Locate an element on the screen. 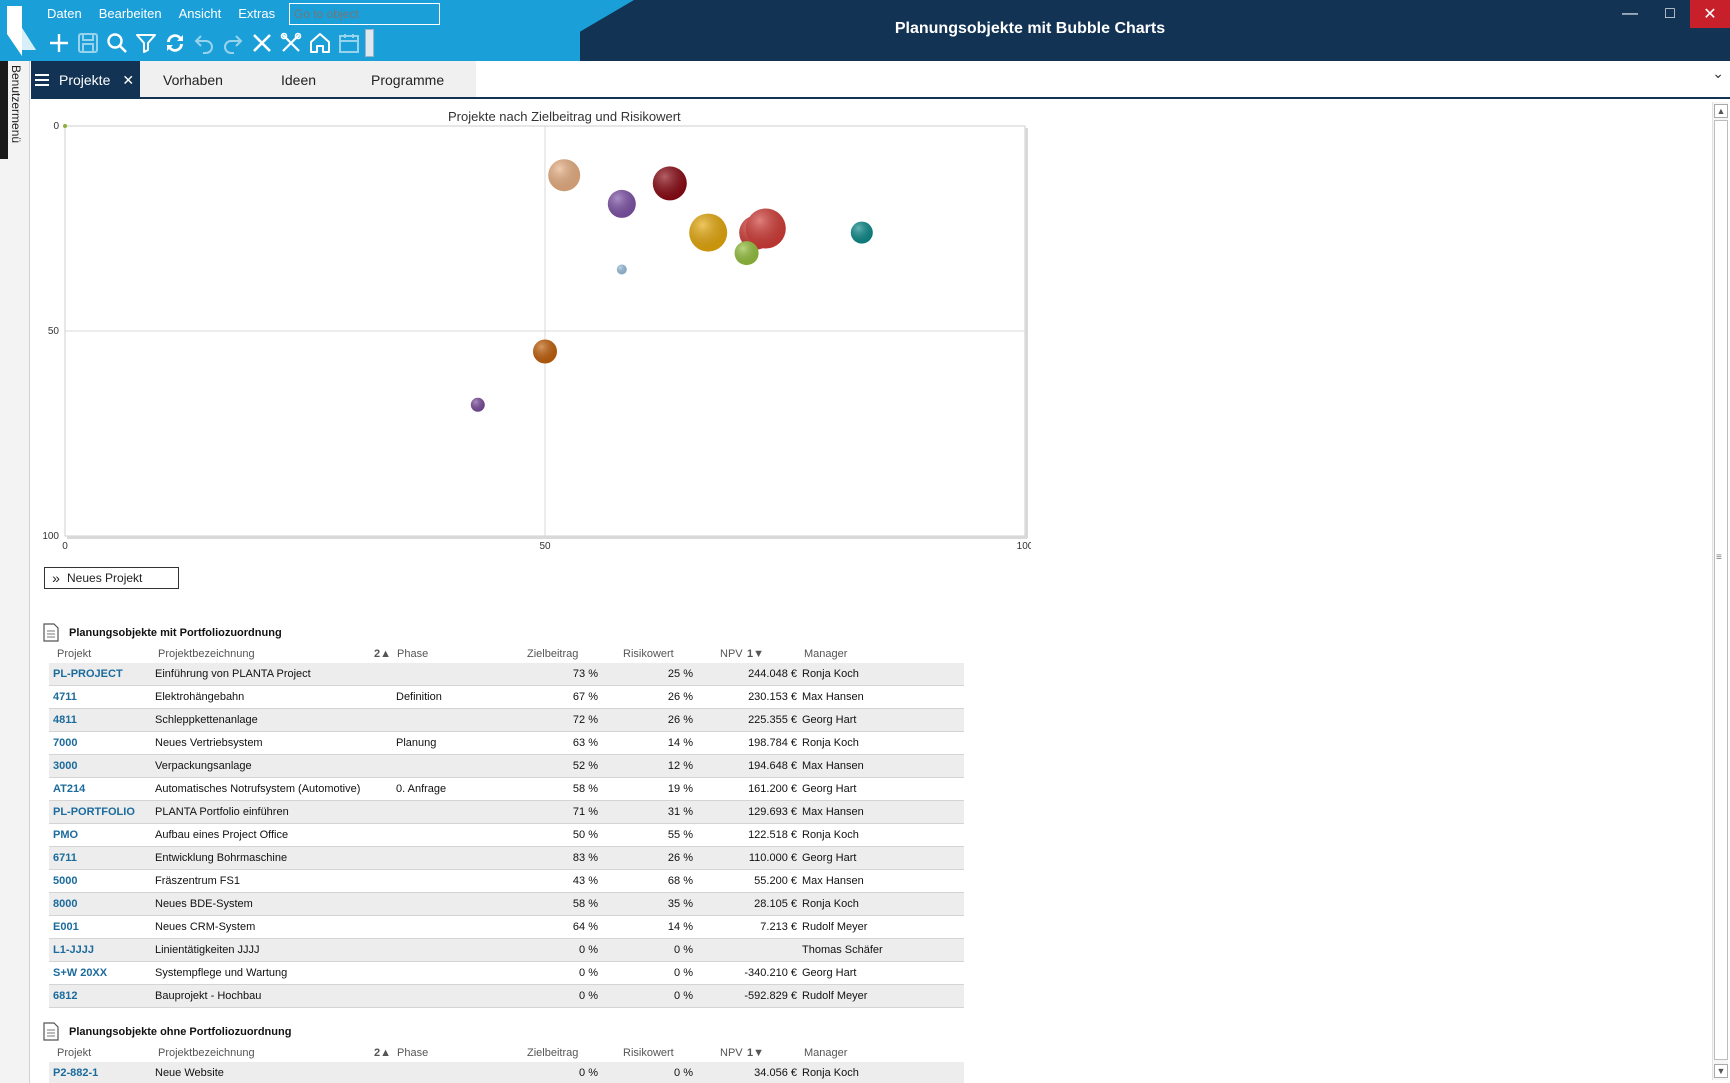 The image size is (1730, 1083). cell-projekt: 5000 is located at coordinates (65, 881).